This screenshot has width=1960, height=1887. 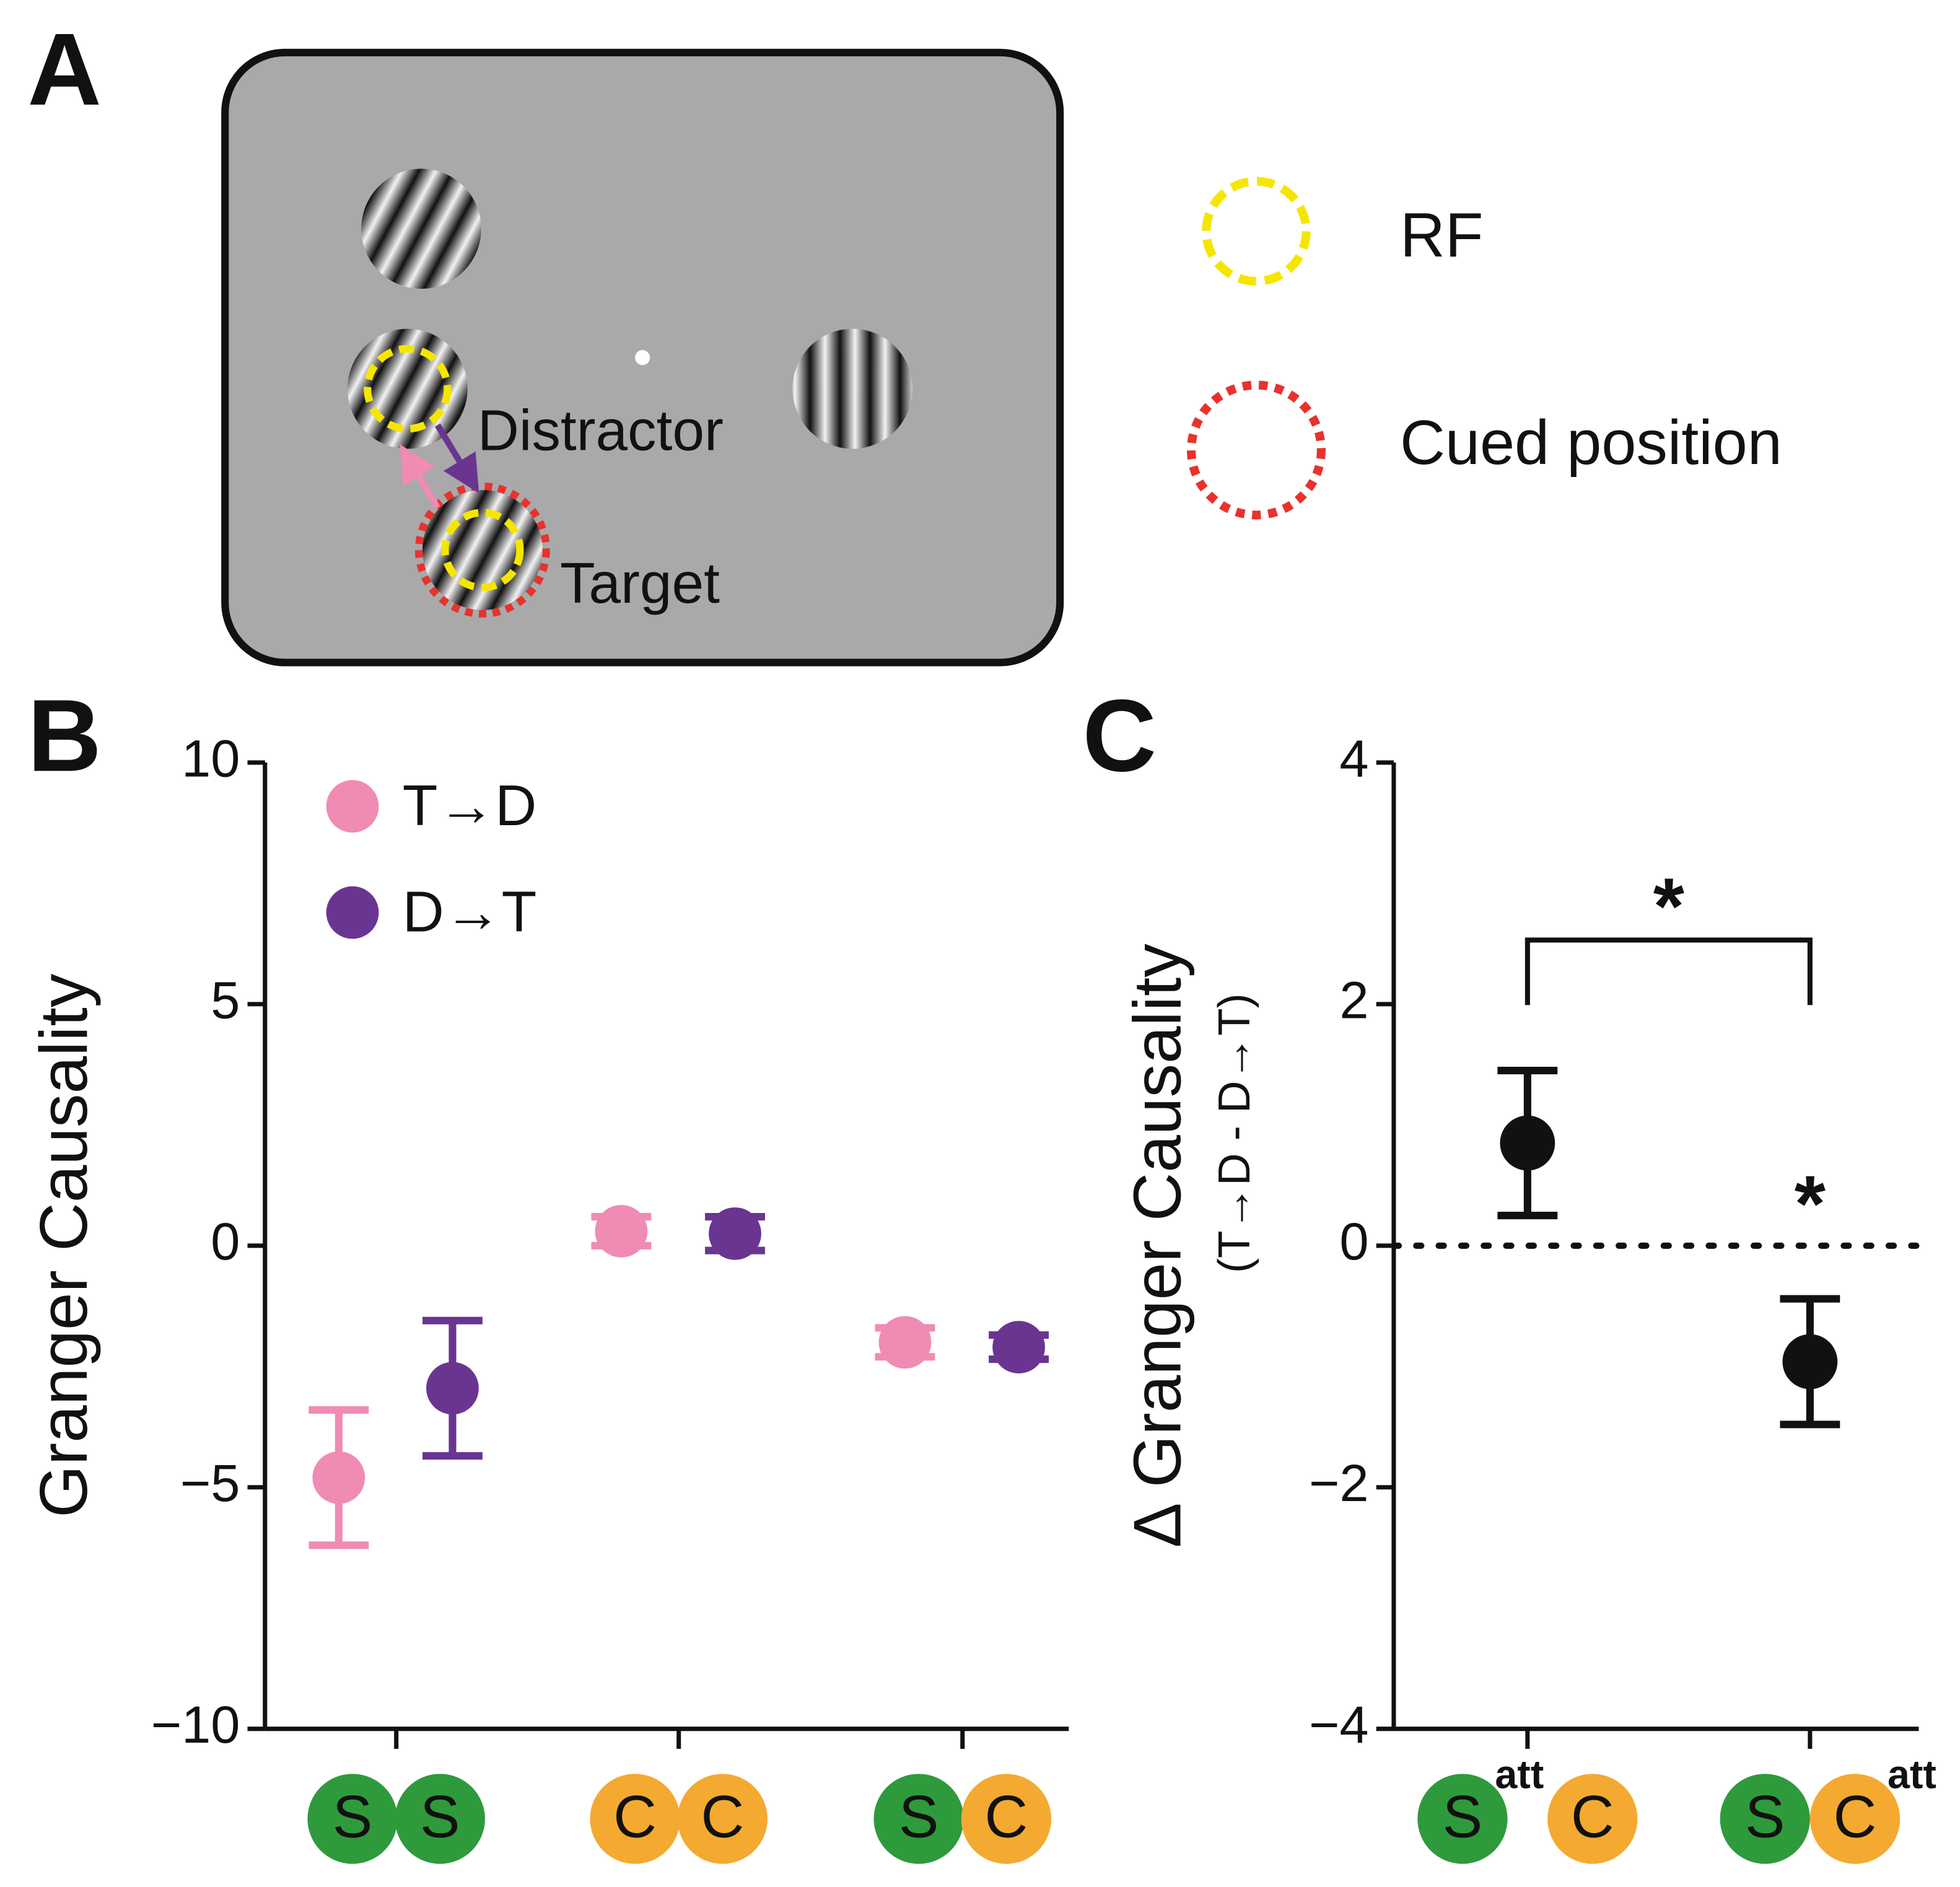 I want to click on legend-label: D→T, so click(x=470, y=912).